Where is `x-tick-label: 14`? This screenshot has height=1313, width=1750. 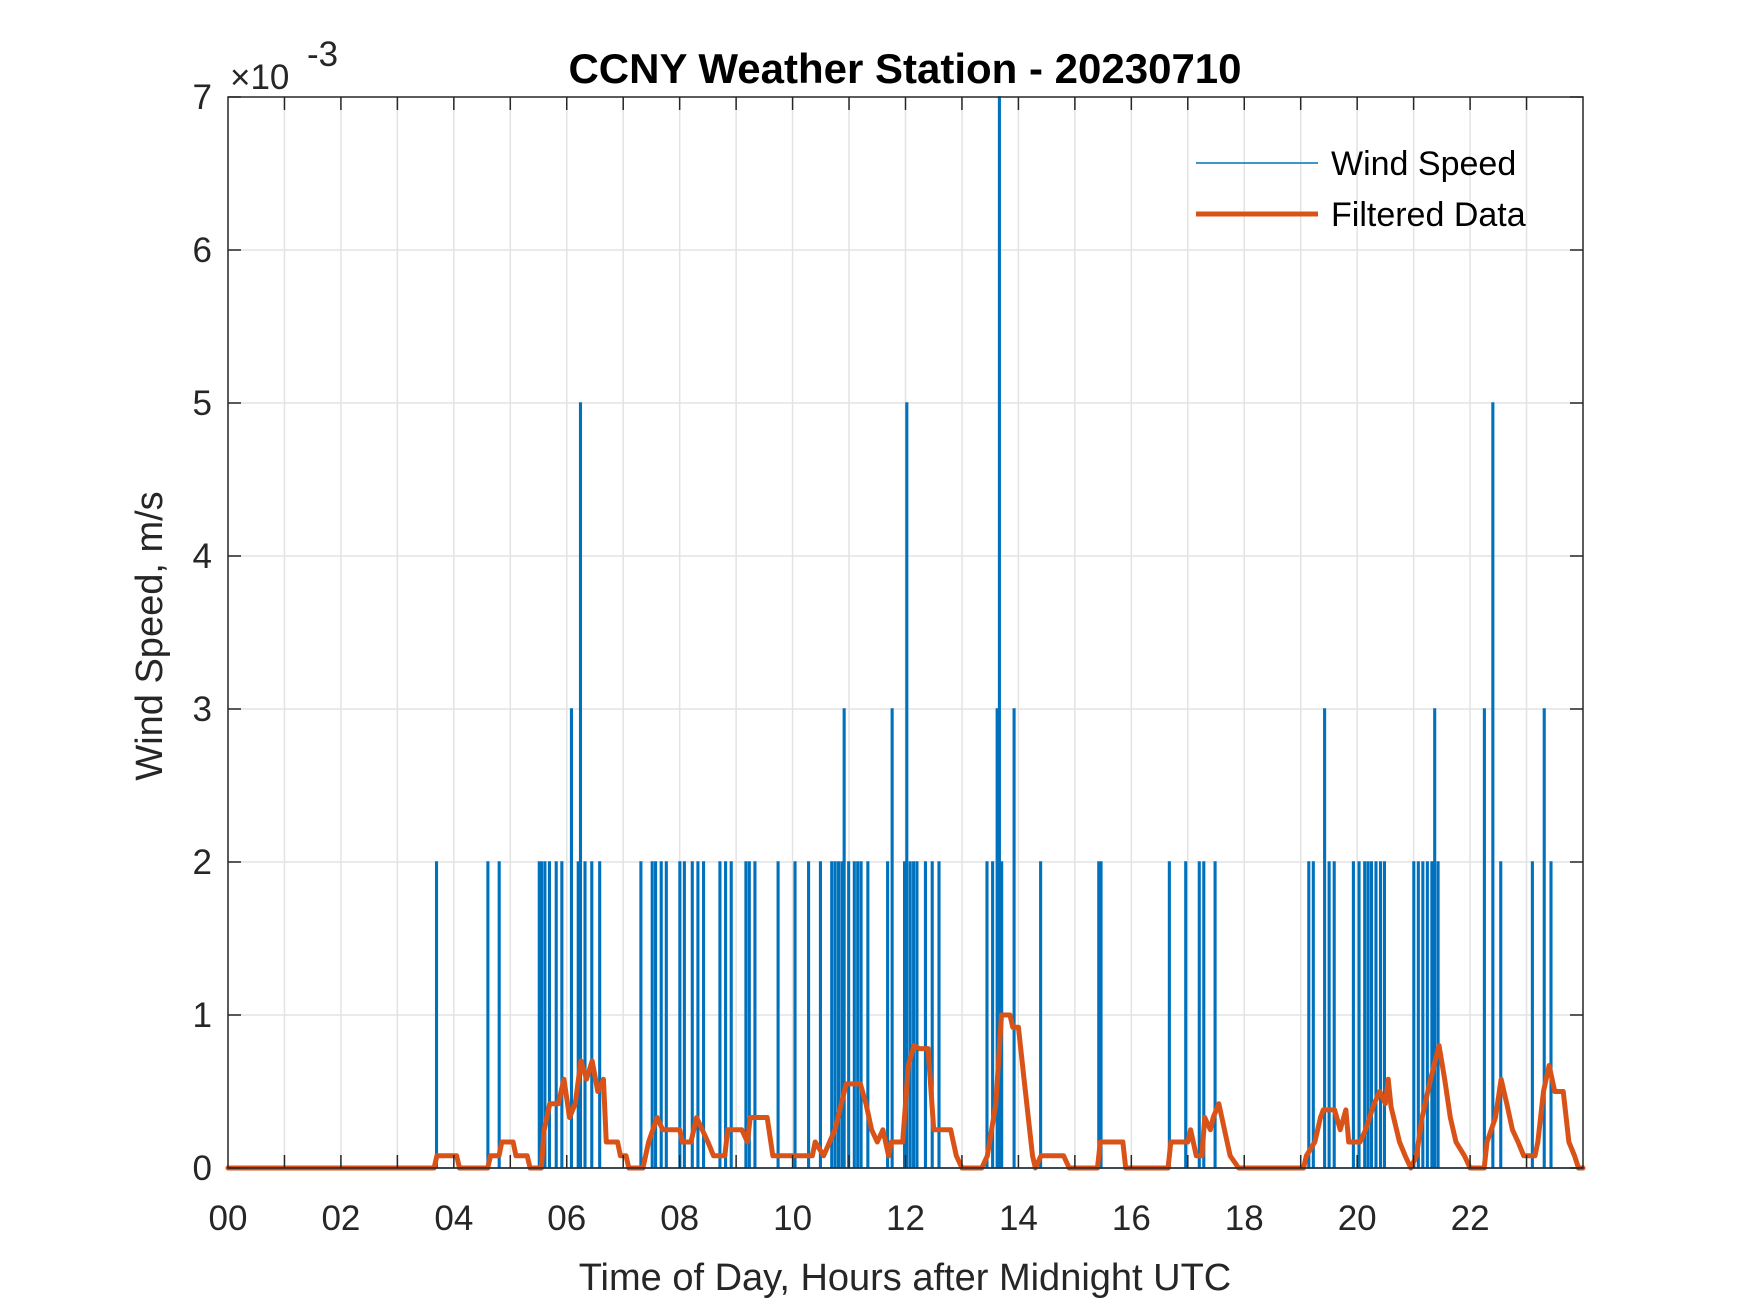 x-tick-label: 14 is located at coordinates (1018, 1218).